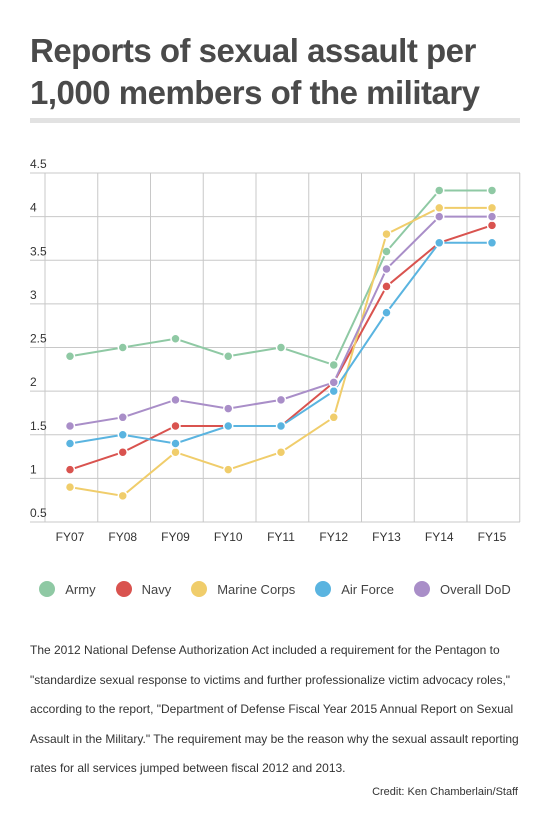  Describe the element at coordinates (386, 537) in the screenshot. I see `x-tick-label: FY13` at that location.